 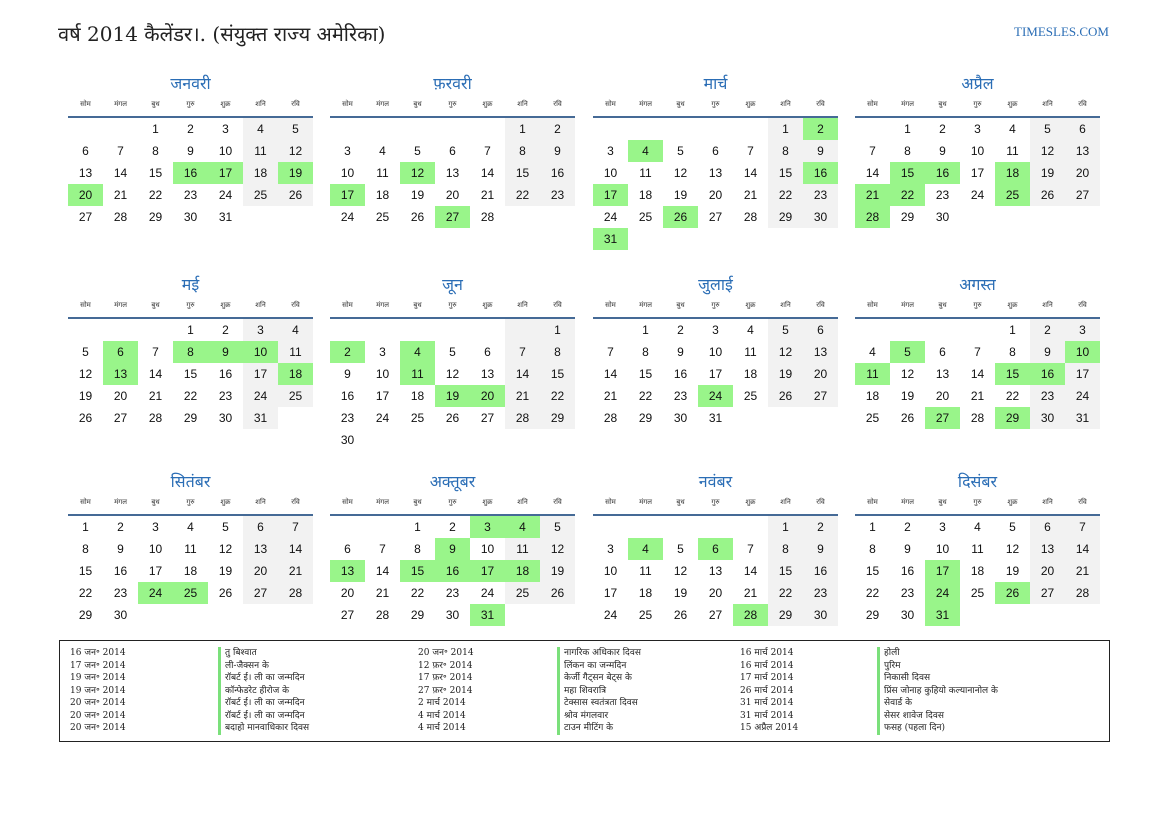 I want to click on holiday-day-cell: 21, so click(x=872, y=195).